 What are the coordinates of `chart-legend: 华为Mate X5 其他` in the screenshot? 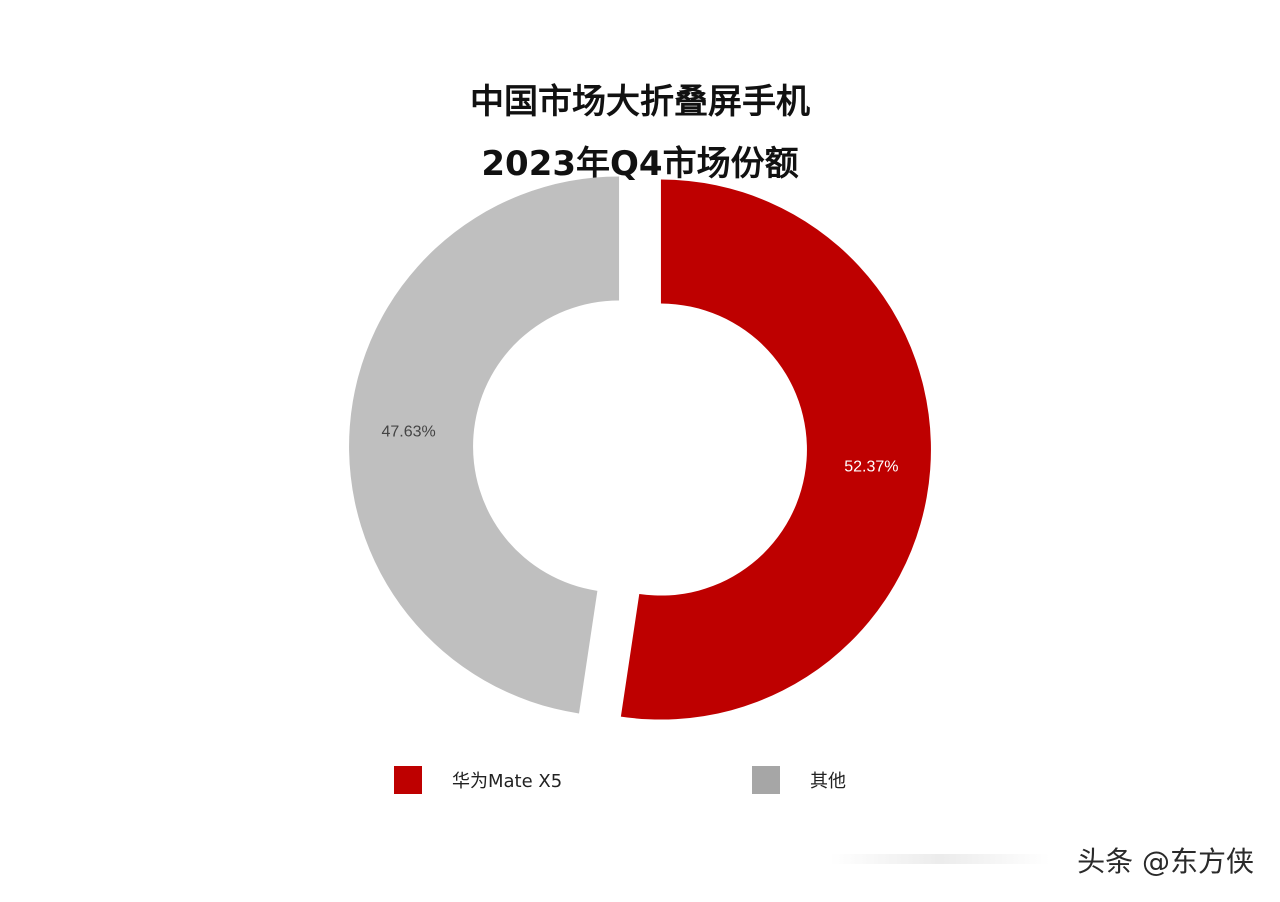 It's located at (640, 781).